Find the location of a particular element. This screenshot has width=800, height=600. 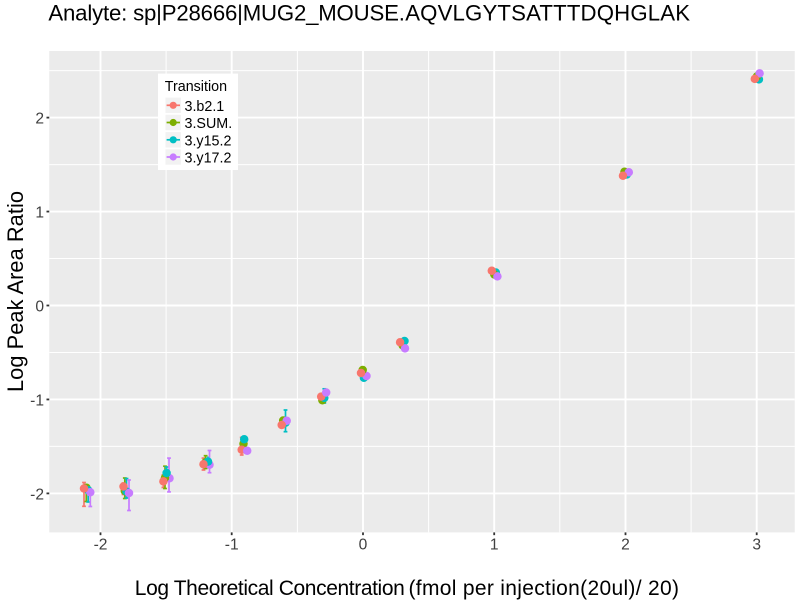

svg-text: Analyte: sp|P28666|MUG2_MOUSE. is located at coordinates (226, 13).